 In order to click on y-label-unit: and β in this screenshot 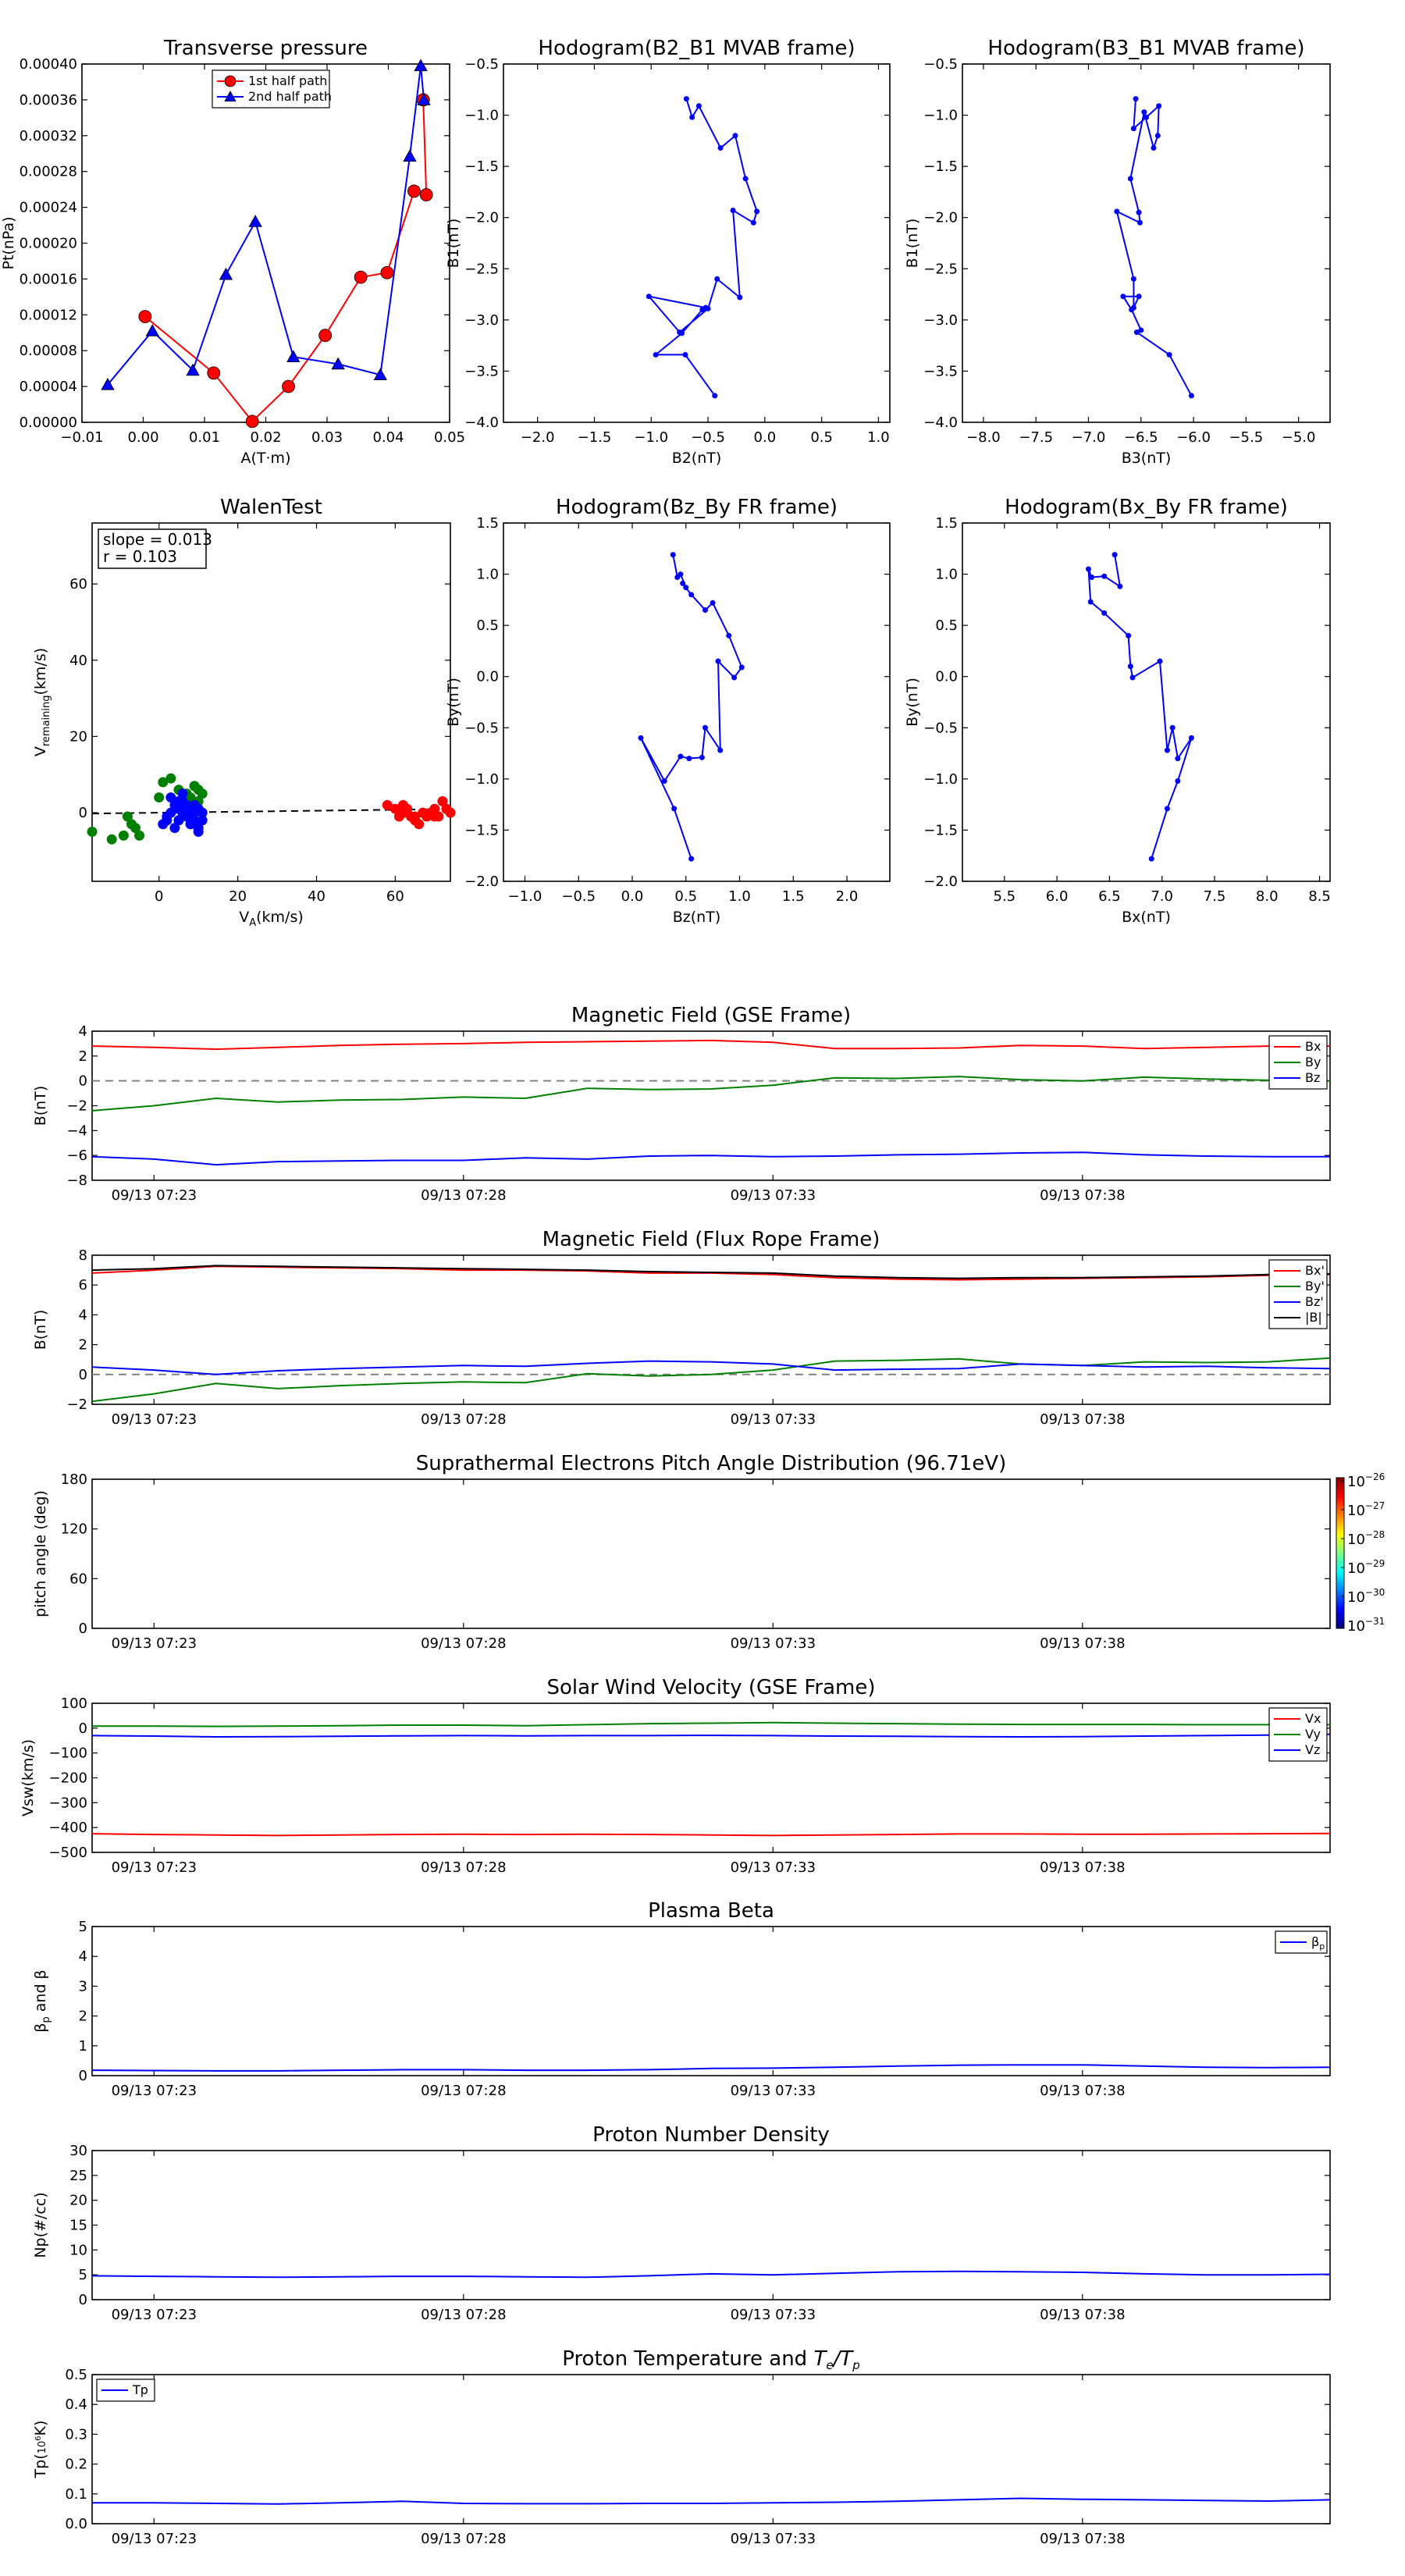, I will do `click(40, 1992)`.